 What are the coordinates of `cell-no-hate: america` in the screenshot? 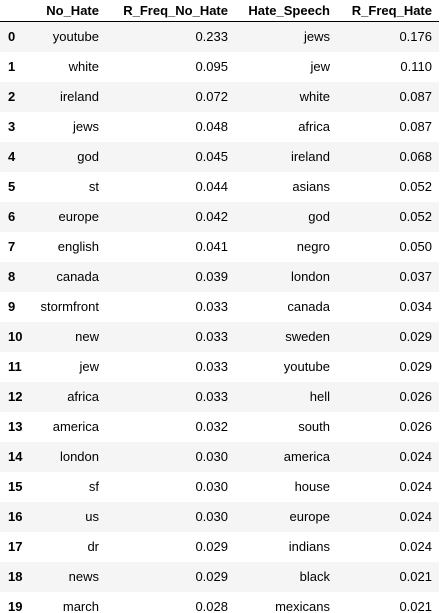 It's located at (75, 426).